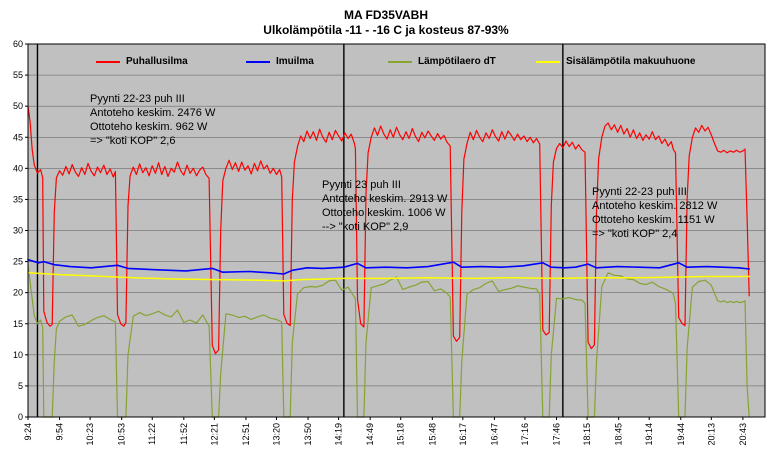  I want to click on legend-item-puhallusilma: Puhallusilma, so click(142, 61).